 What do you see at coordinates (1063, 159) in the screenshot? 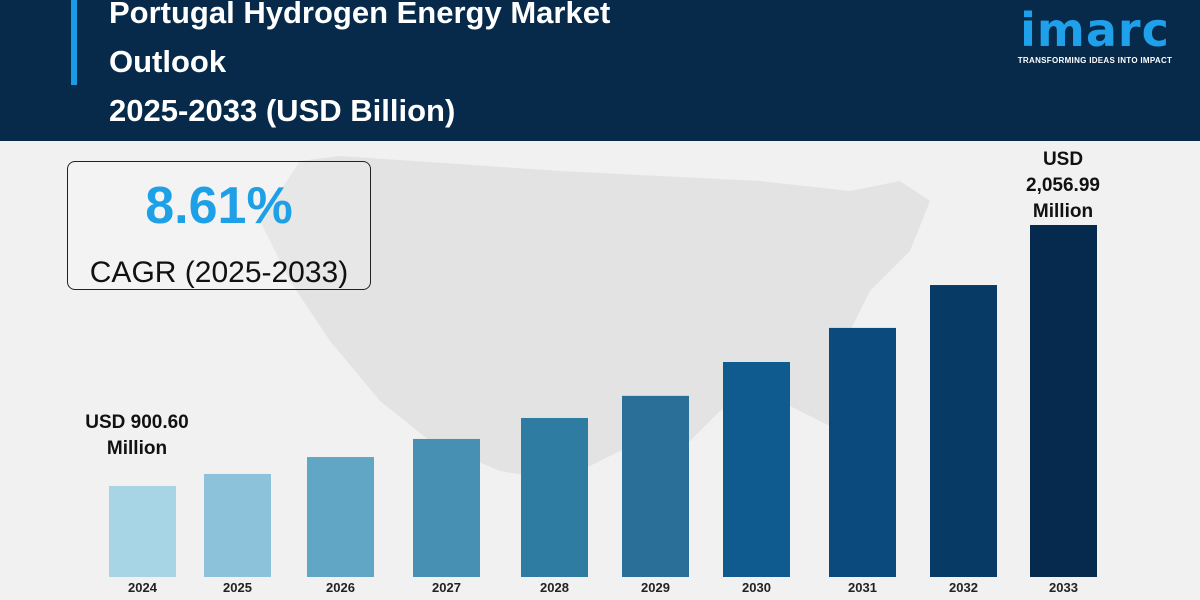
I see `last-annotation-line-1: USD` at bounding box center [1063, 159].